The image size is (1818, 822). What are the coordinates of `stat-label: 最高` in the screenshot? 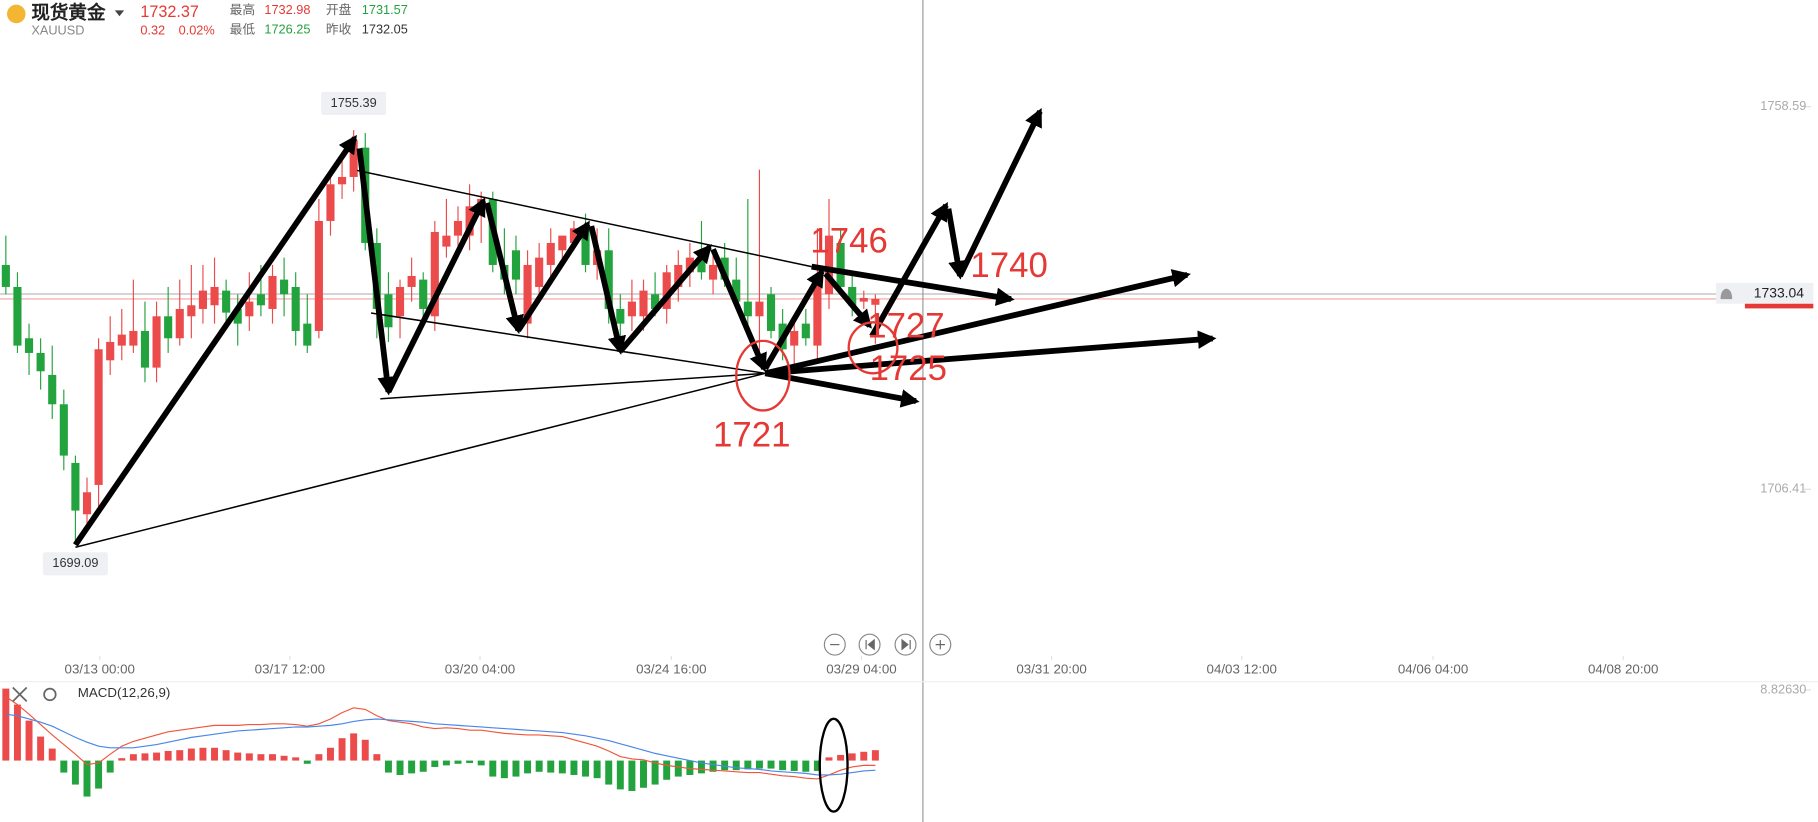 It's located at (243, 9).